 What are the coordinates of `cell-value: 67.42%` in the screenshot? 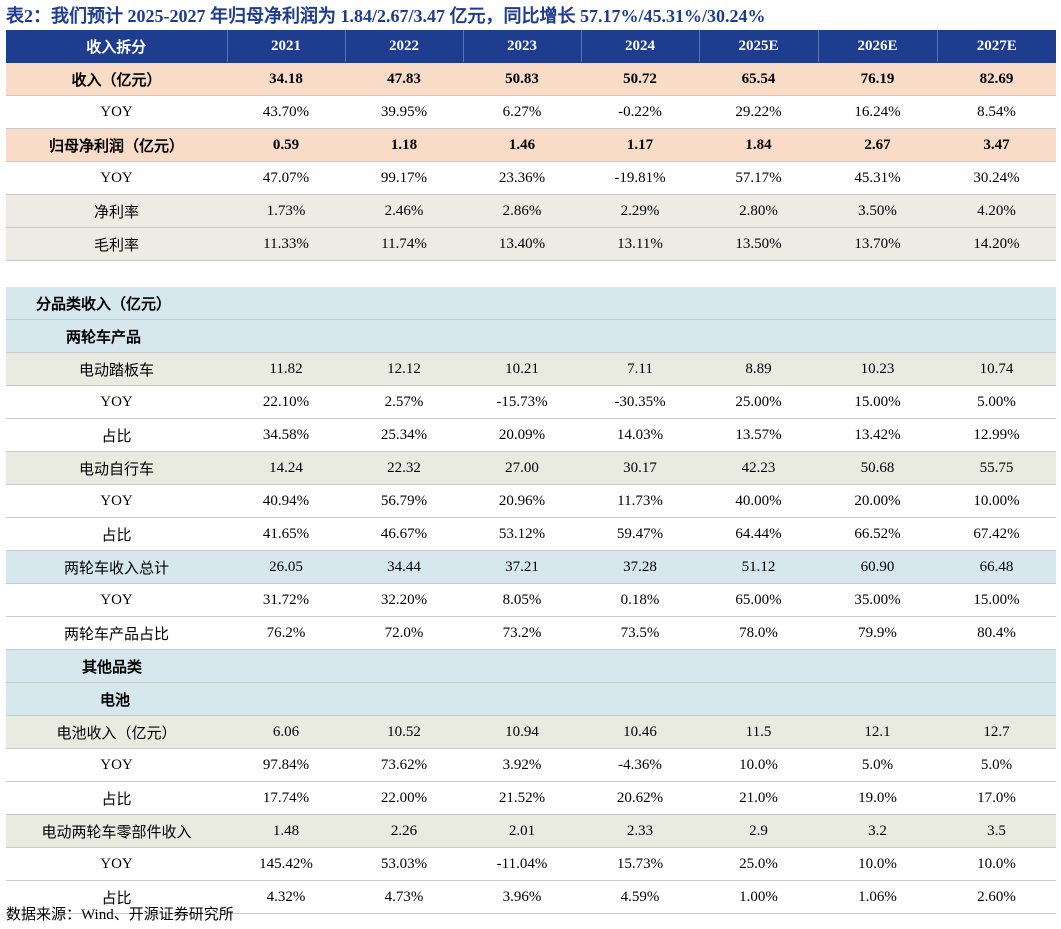 It's located at (997, 534).